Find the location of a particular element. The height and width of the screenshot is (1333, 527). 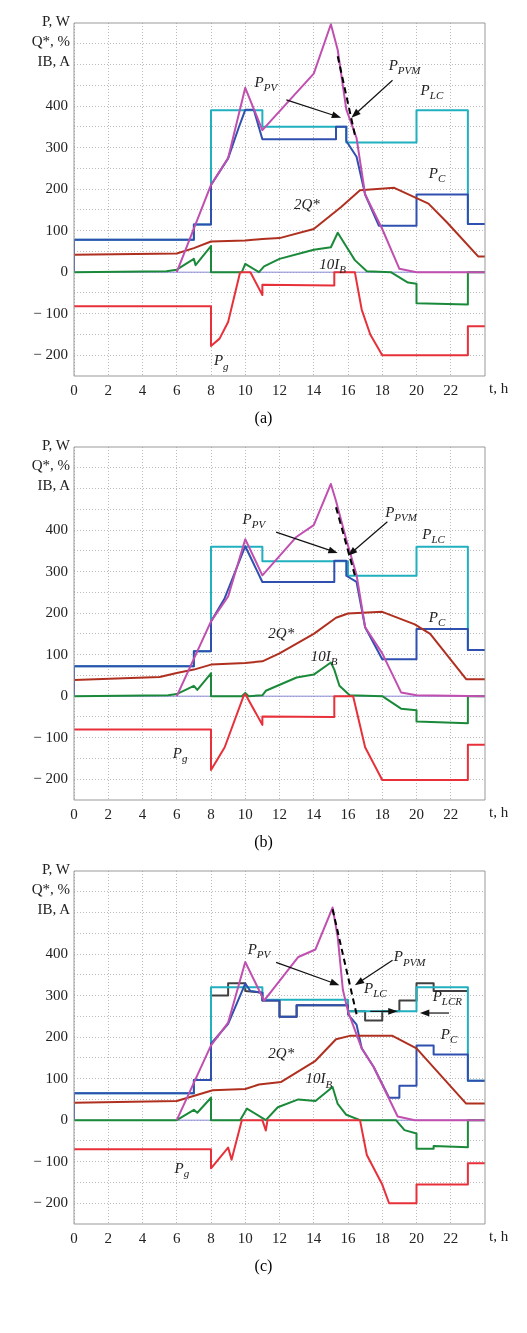

text: (b) is located at coordinates (263, 842).